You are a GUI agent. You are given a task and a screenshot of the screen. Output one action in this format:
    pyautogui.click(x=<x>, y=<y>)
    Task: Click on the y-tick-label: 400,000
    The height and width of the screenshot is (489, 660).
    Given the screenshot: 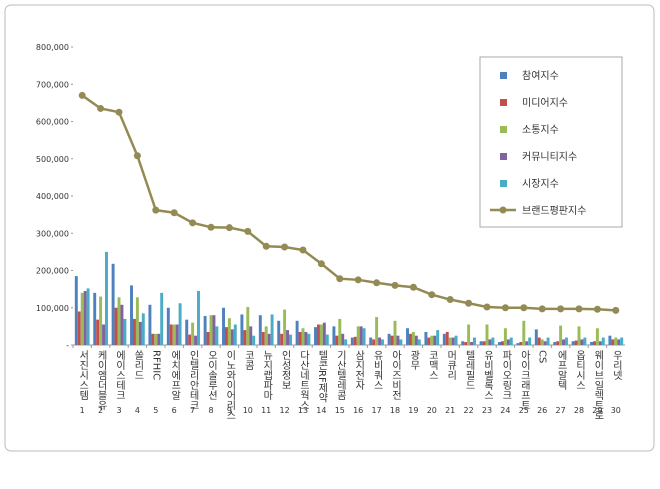 What is the action you would take?
    pyautogui.click(x=52, y=196)
    